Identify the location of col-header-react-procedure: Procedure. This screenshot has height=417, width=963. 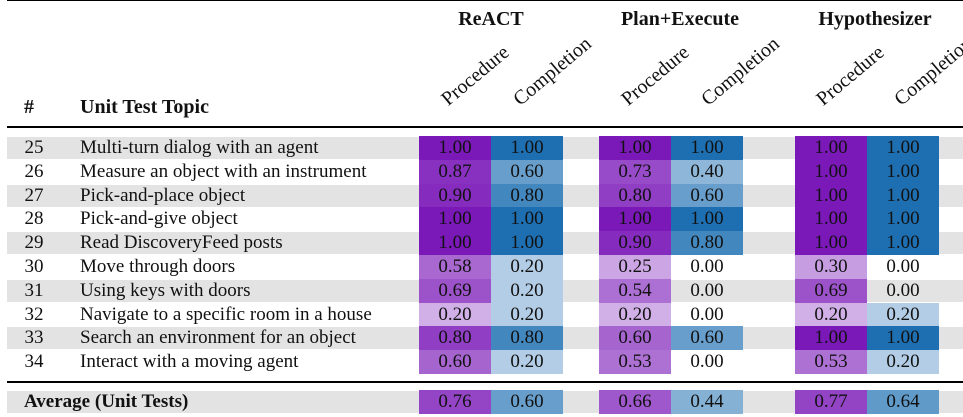
(475, 76).